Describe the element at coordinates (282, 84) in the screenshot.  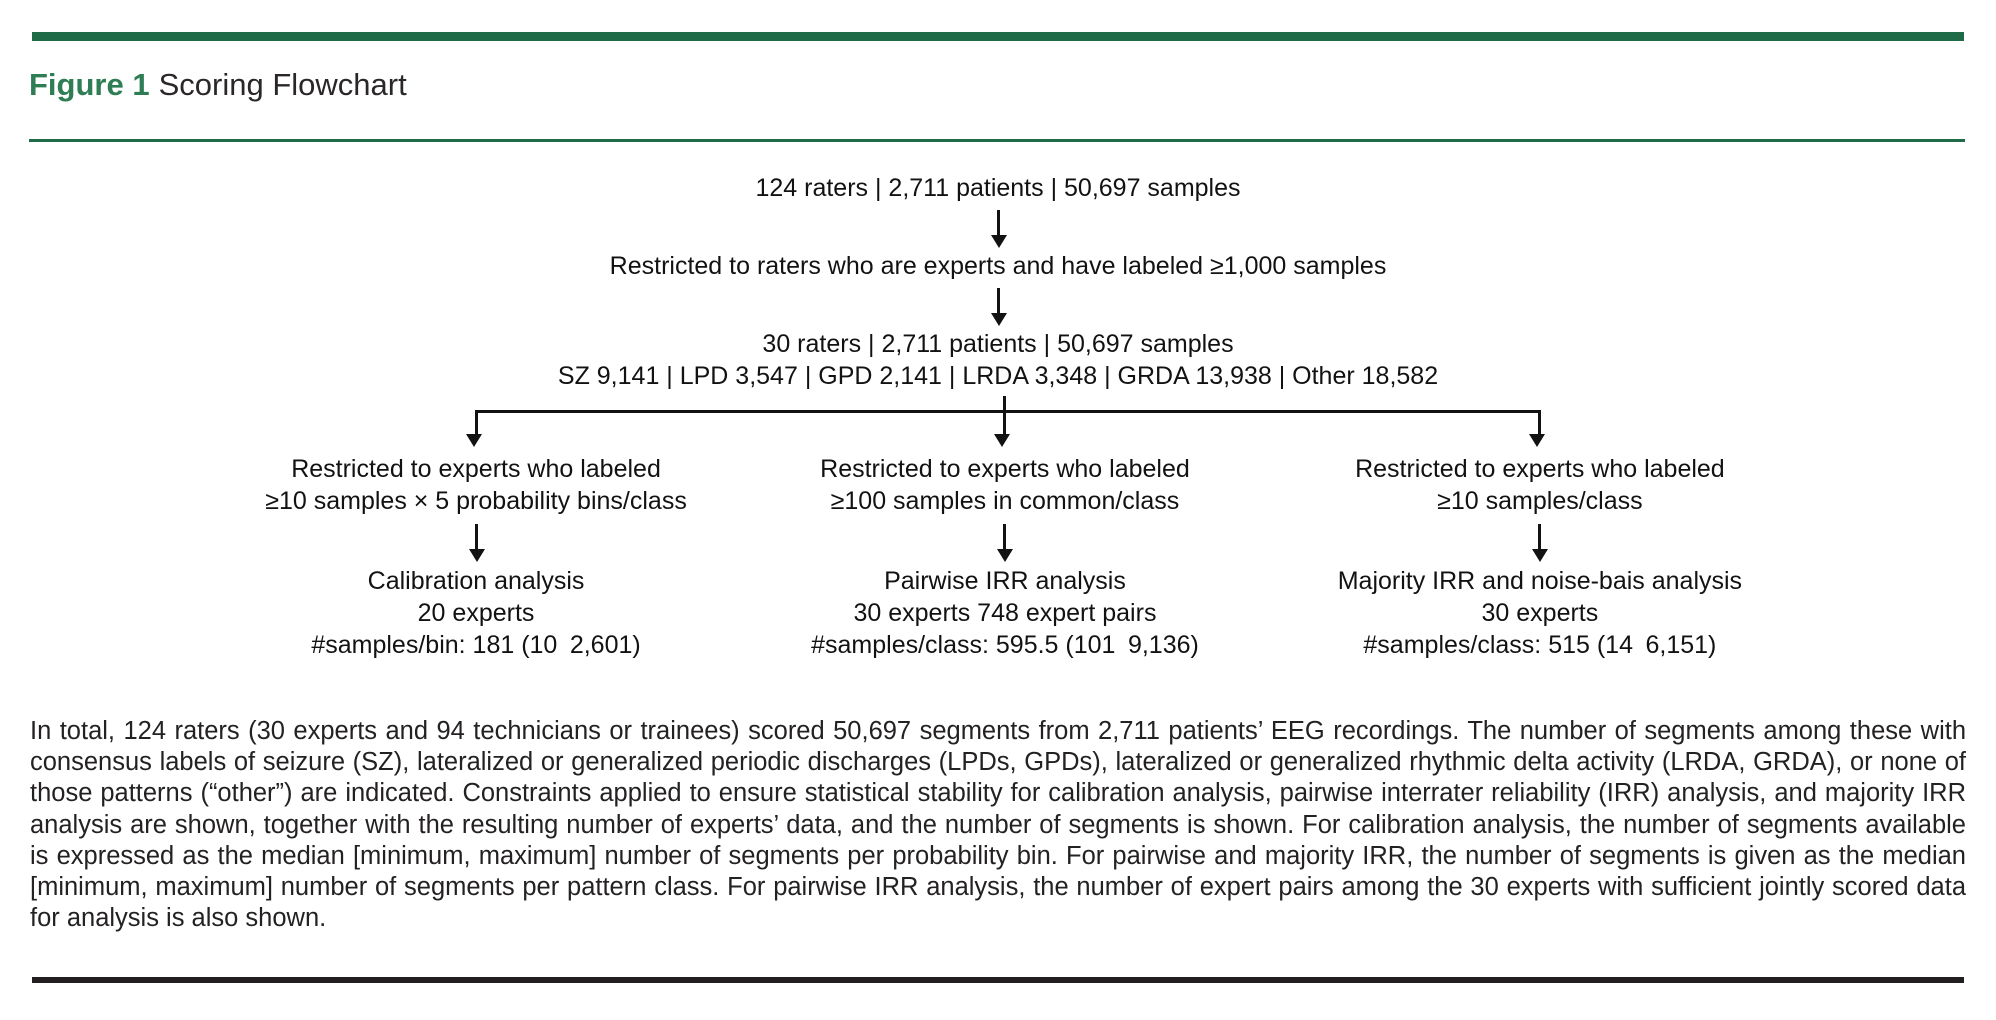
I see `figure-title: Scoring Flowchart` at that location.